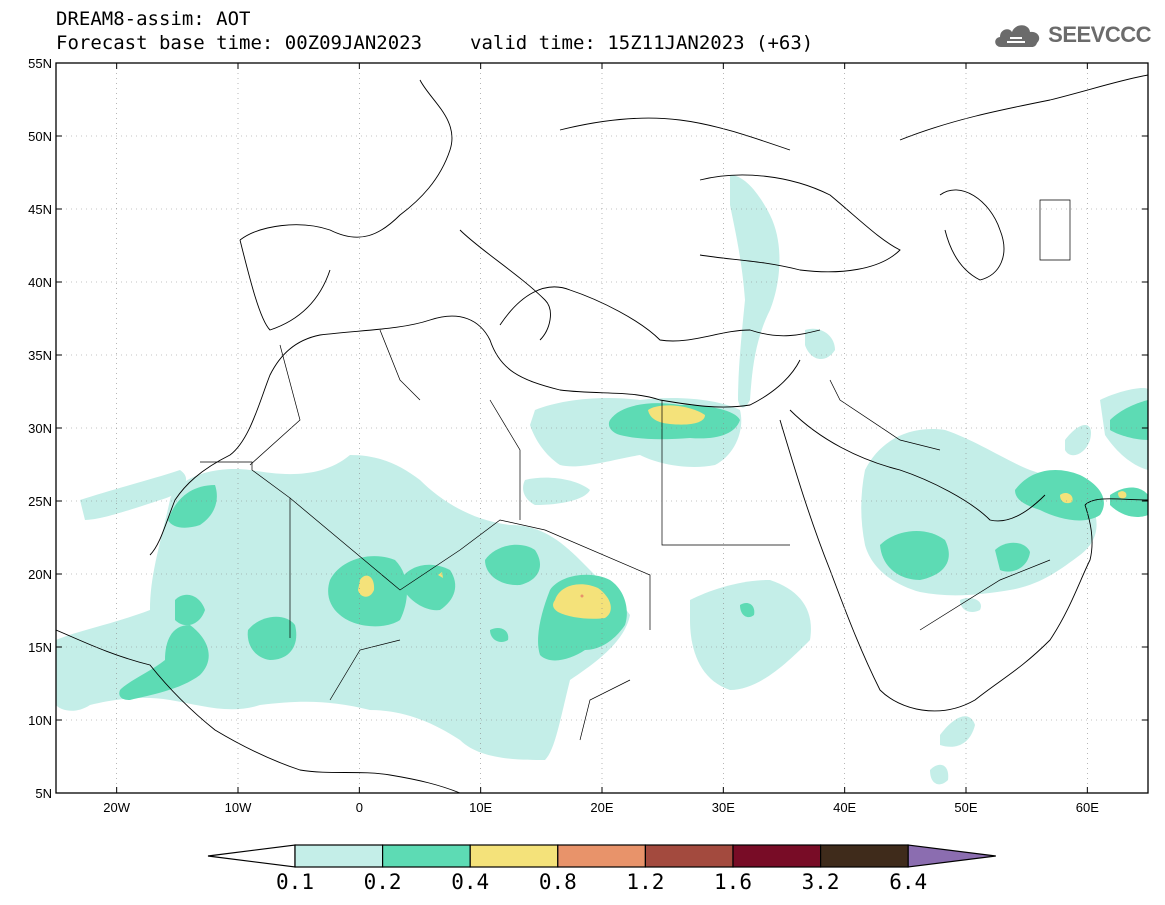  Describe the element at coordinates (1087, 807) in the screenshot. I see `lon-label: 60E` at that location.